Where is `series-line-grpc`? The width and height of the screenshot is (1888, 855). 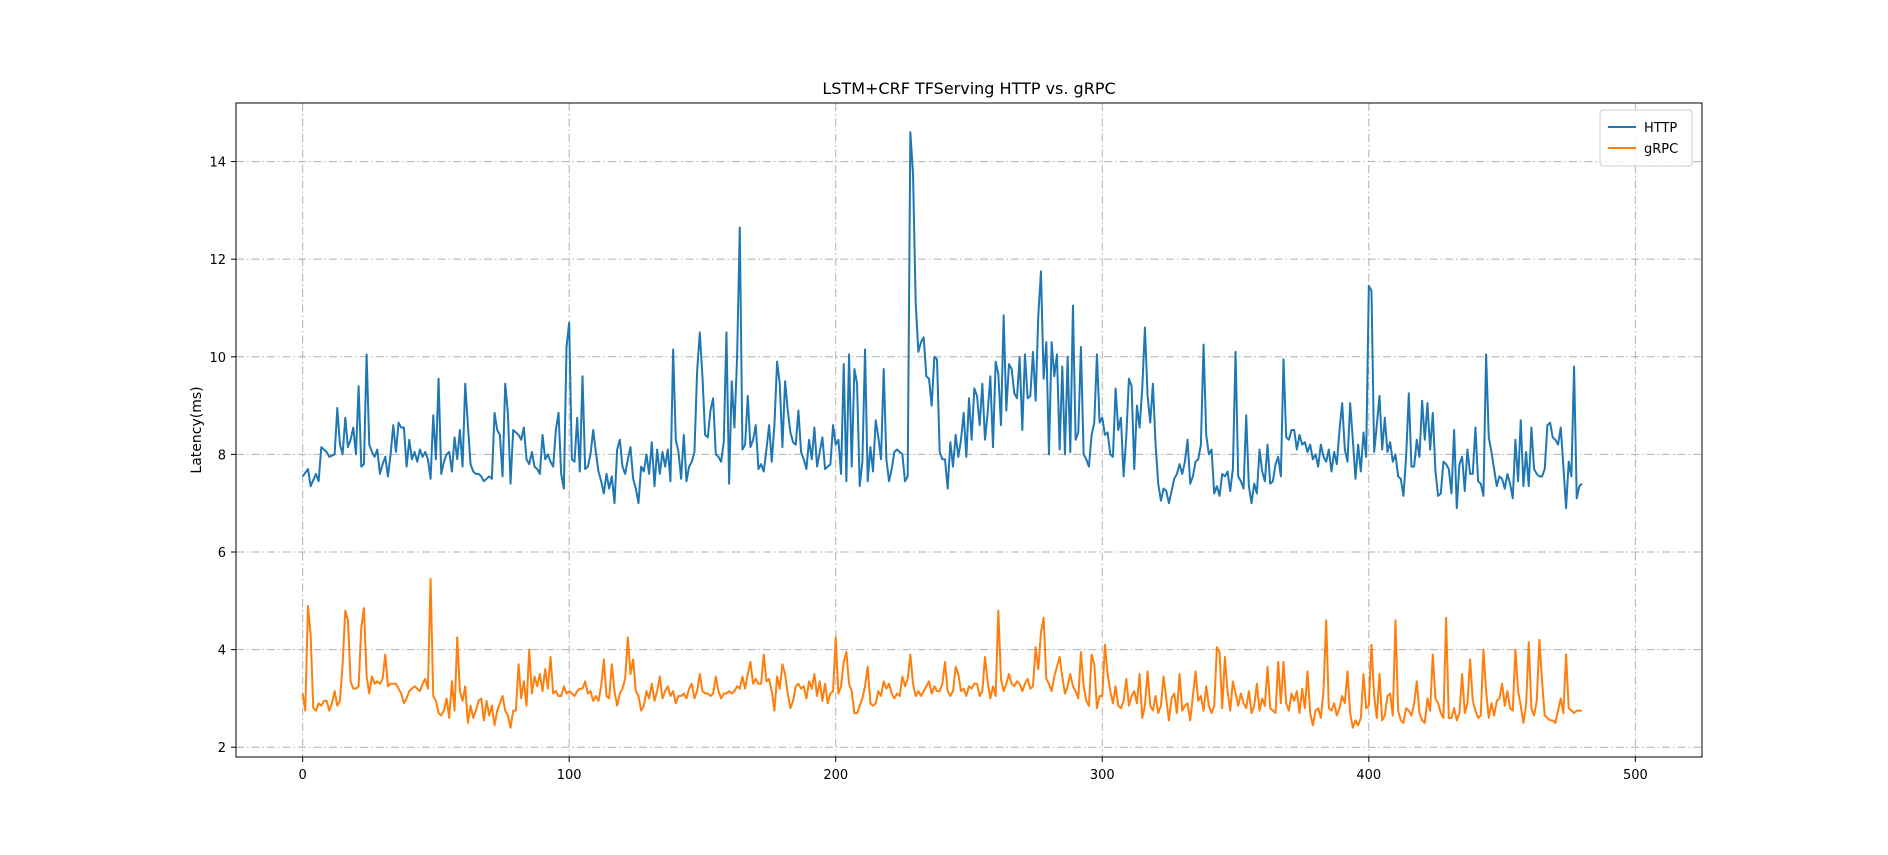
series-line-grpc is located at coordinates (942, 653).